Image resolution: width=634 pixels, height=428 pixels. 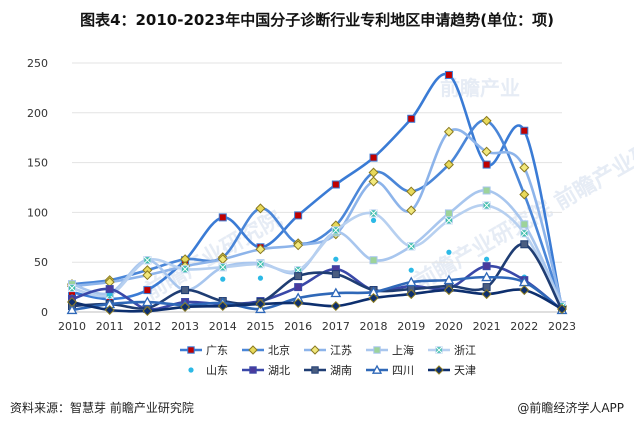 I want to click on legend-label: 湖南, so click(x=341, y=370).